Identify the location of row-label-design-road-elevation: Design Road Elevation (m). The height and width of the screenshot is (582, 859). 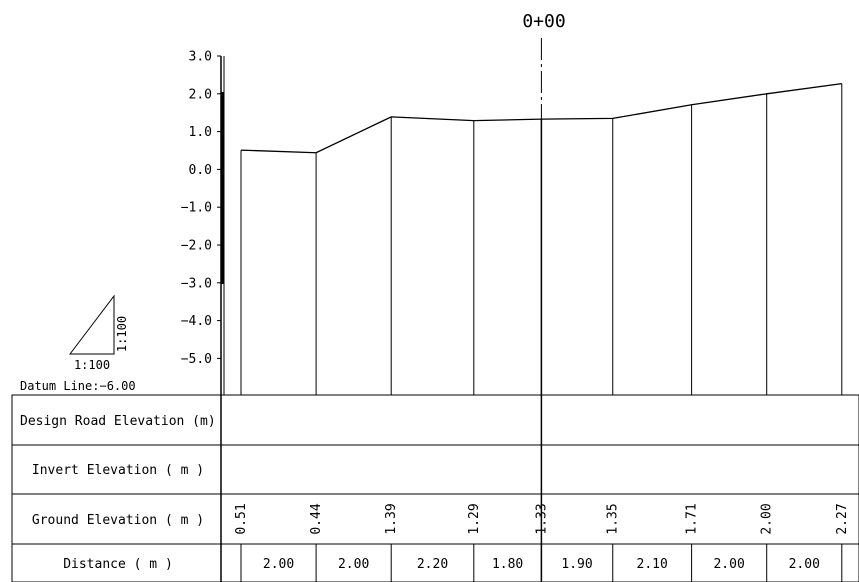
(118, 421).